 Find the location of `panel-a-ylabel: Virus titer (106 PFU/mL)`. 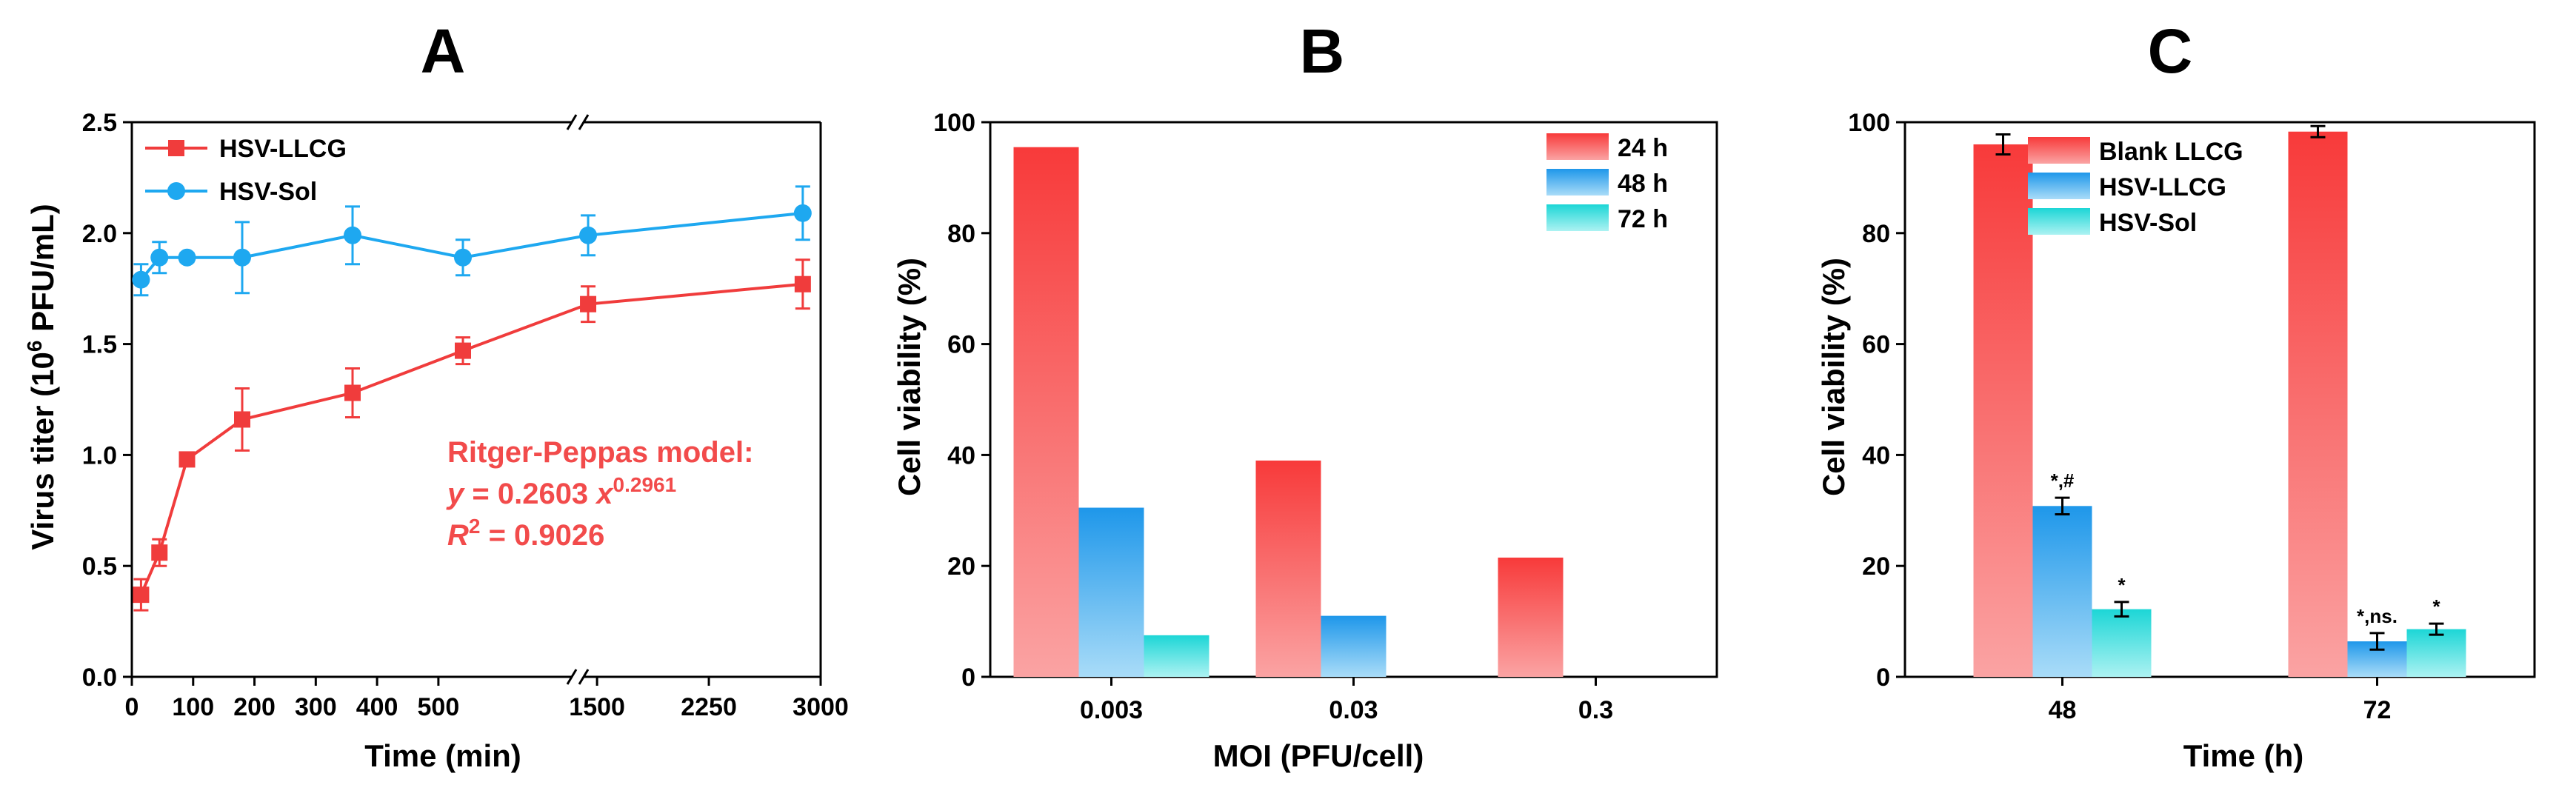

panel-a-ylabel: Virus titer (106 PFU/mL) is located at coordinates (41, 377).